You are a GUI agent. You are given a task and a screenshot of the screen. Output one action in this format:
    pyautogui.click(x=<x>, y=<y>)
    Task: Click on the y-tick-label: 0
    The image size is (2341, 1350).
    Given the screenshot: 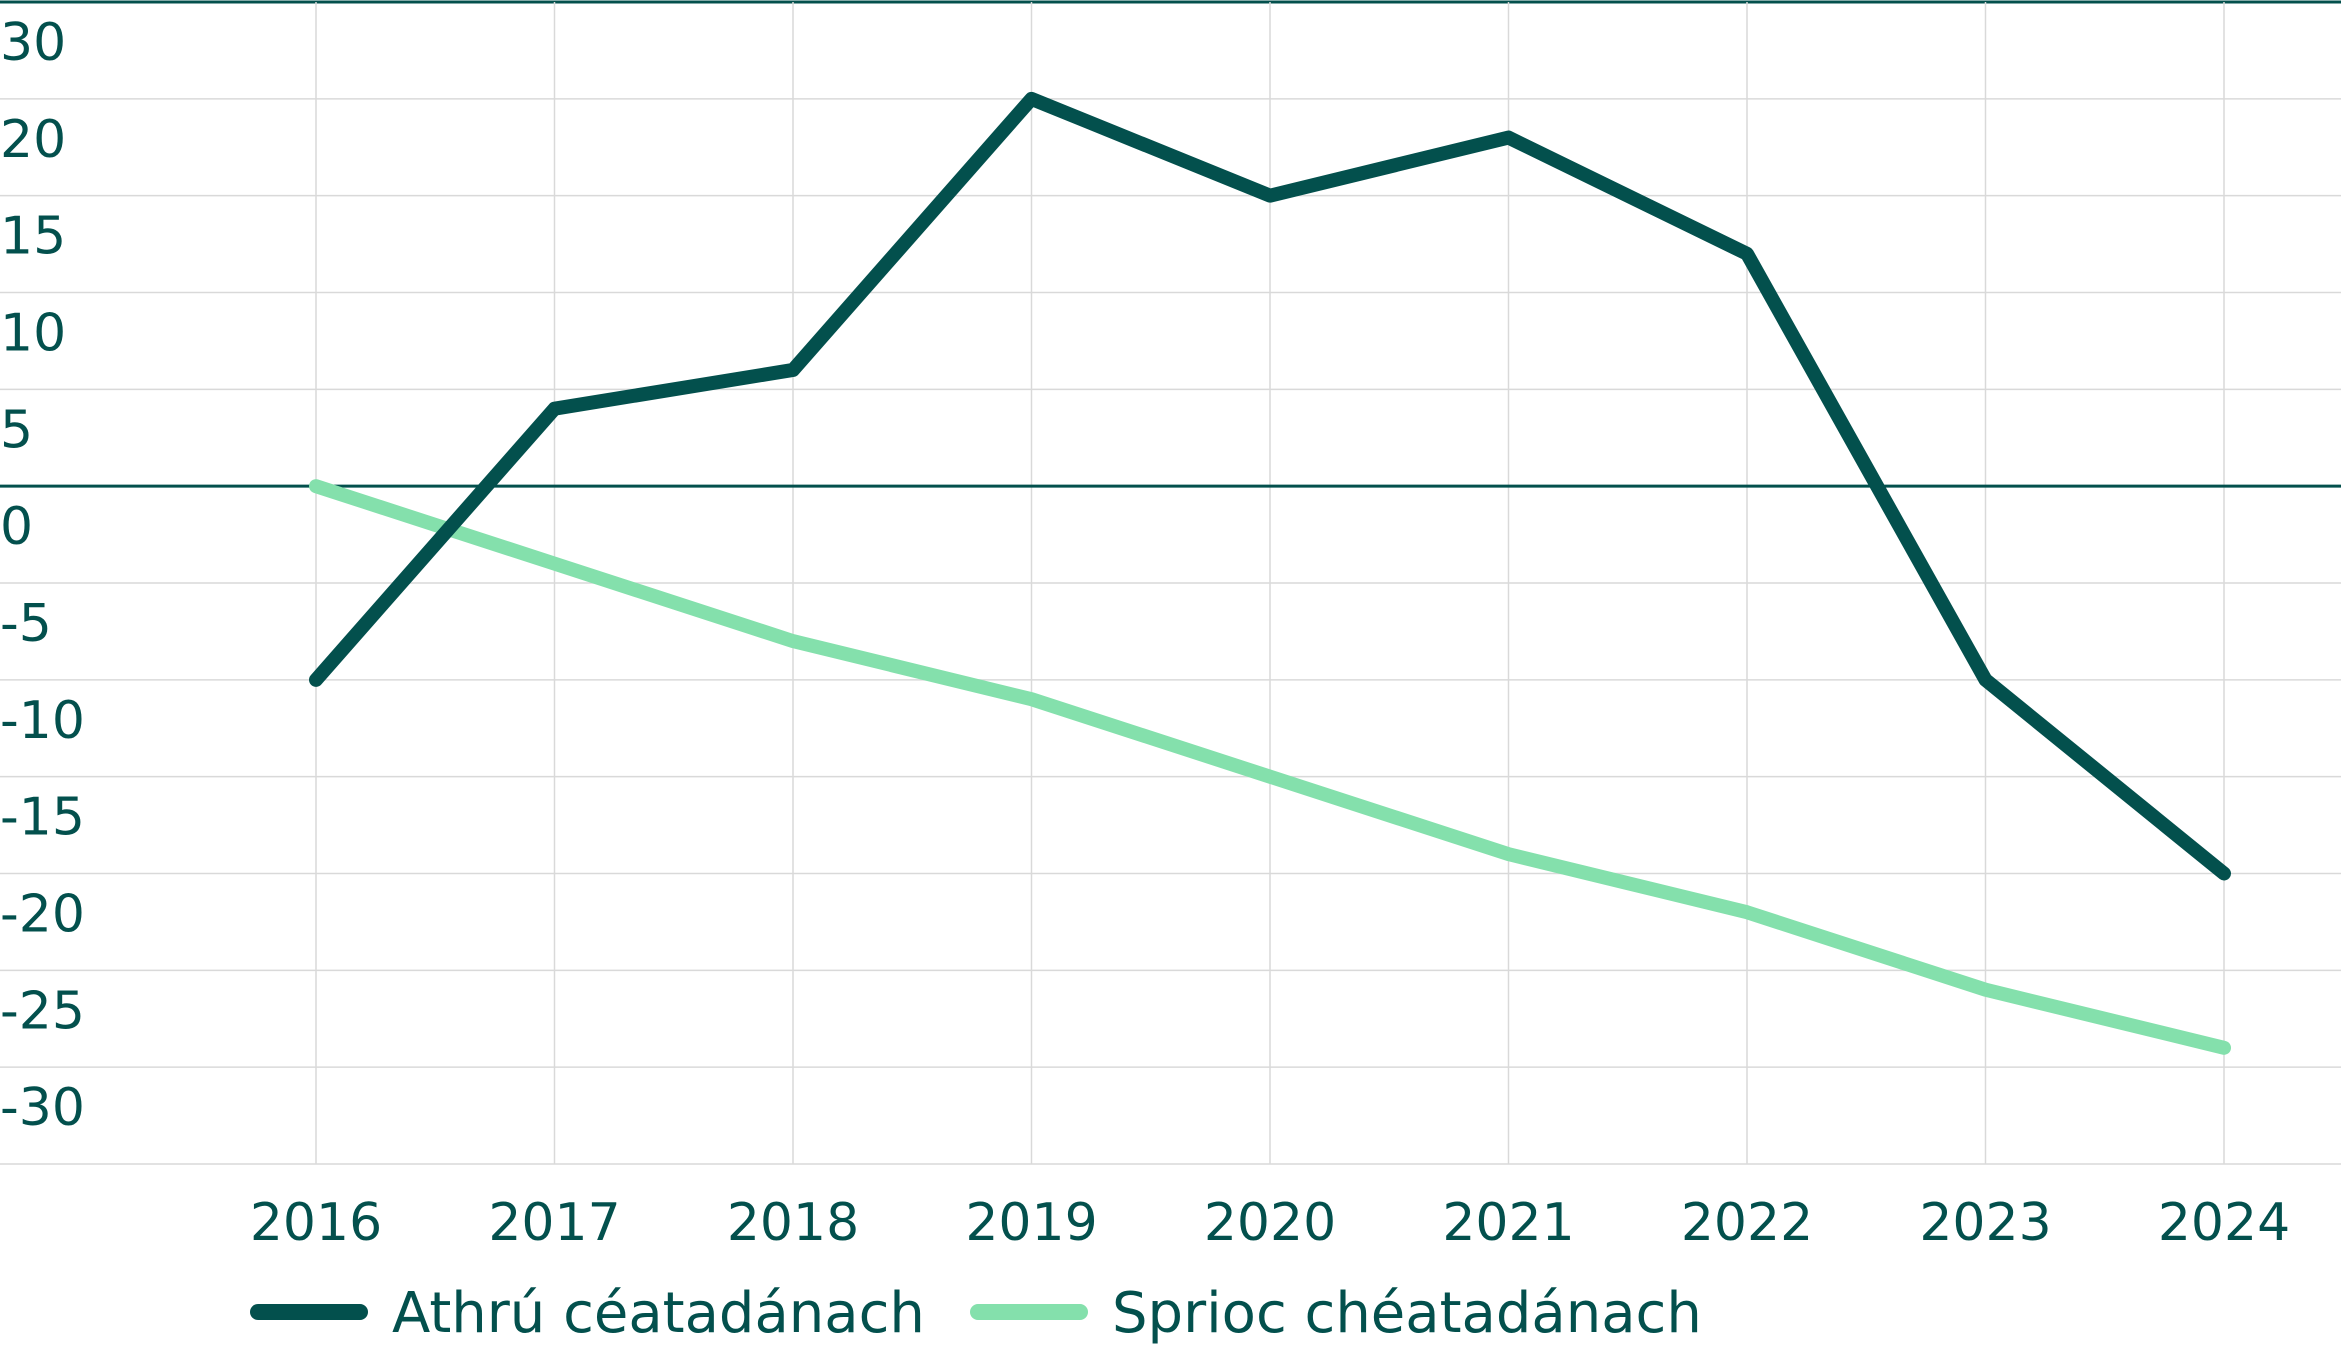 What is the action you would take?
    pyautogui.click(x=16, y=527)
    